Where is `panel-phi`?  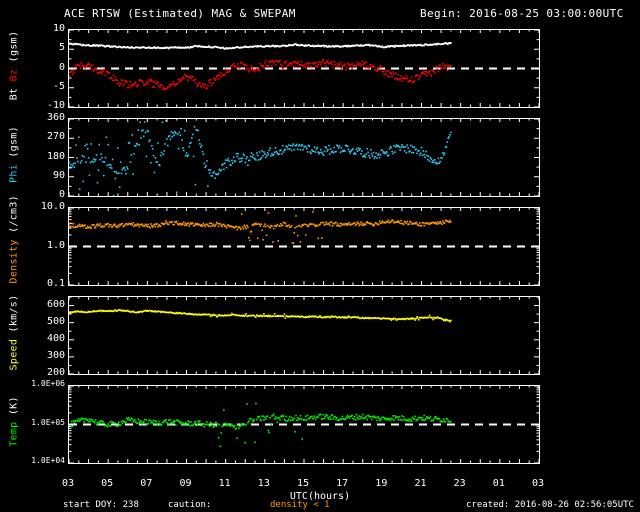
panel-phi is located at coordinates (304, 157).